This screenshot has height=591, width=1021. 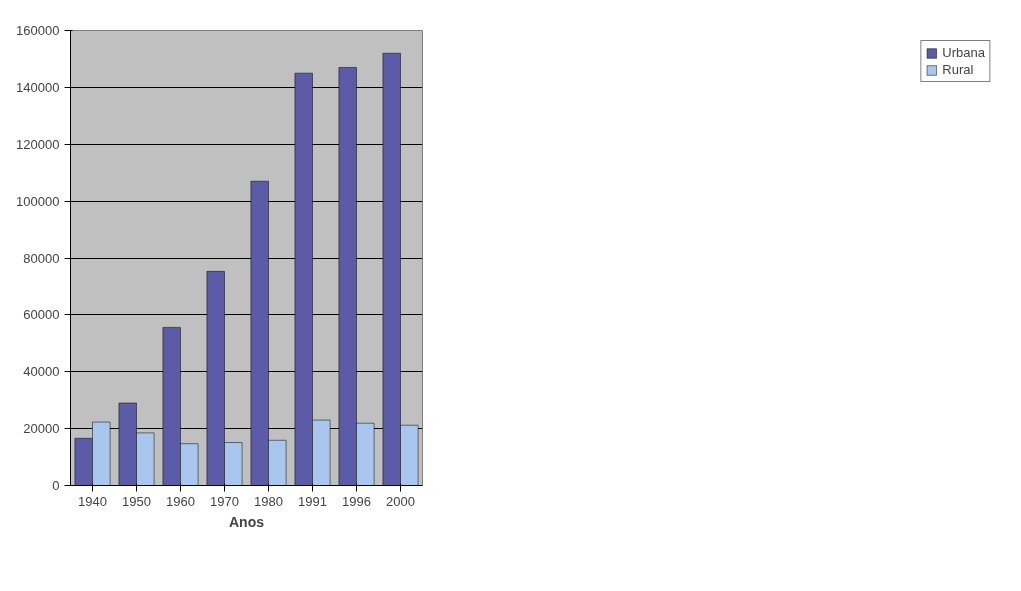 What do you see at coordinates (224, 501) in the screenshot?
I see `x-tick-label: 1970` at bounding box center [224, 501].